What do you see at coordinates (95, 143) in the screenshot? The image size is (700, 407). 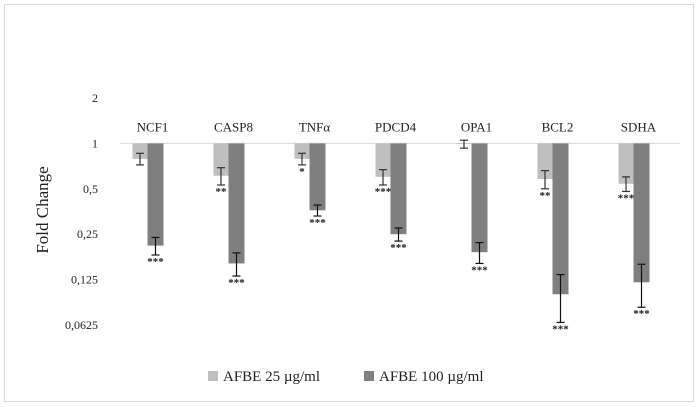 I see `y-tick-label: 1` at bounding box center [95, 143].